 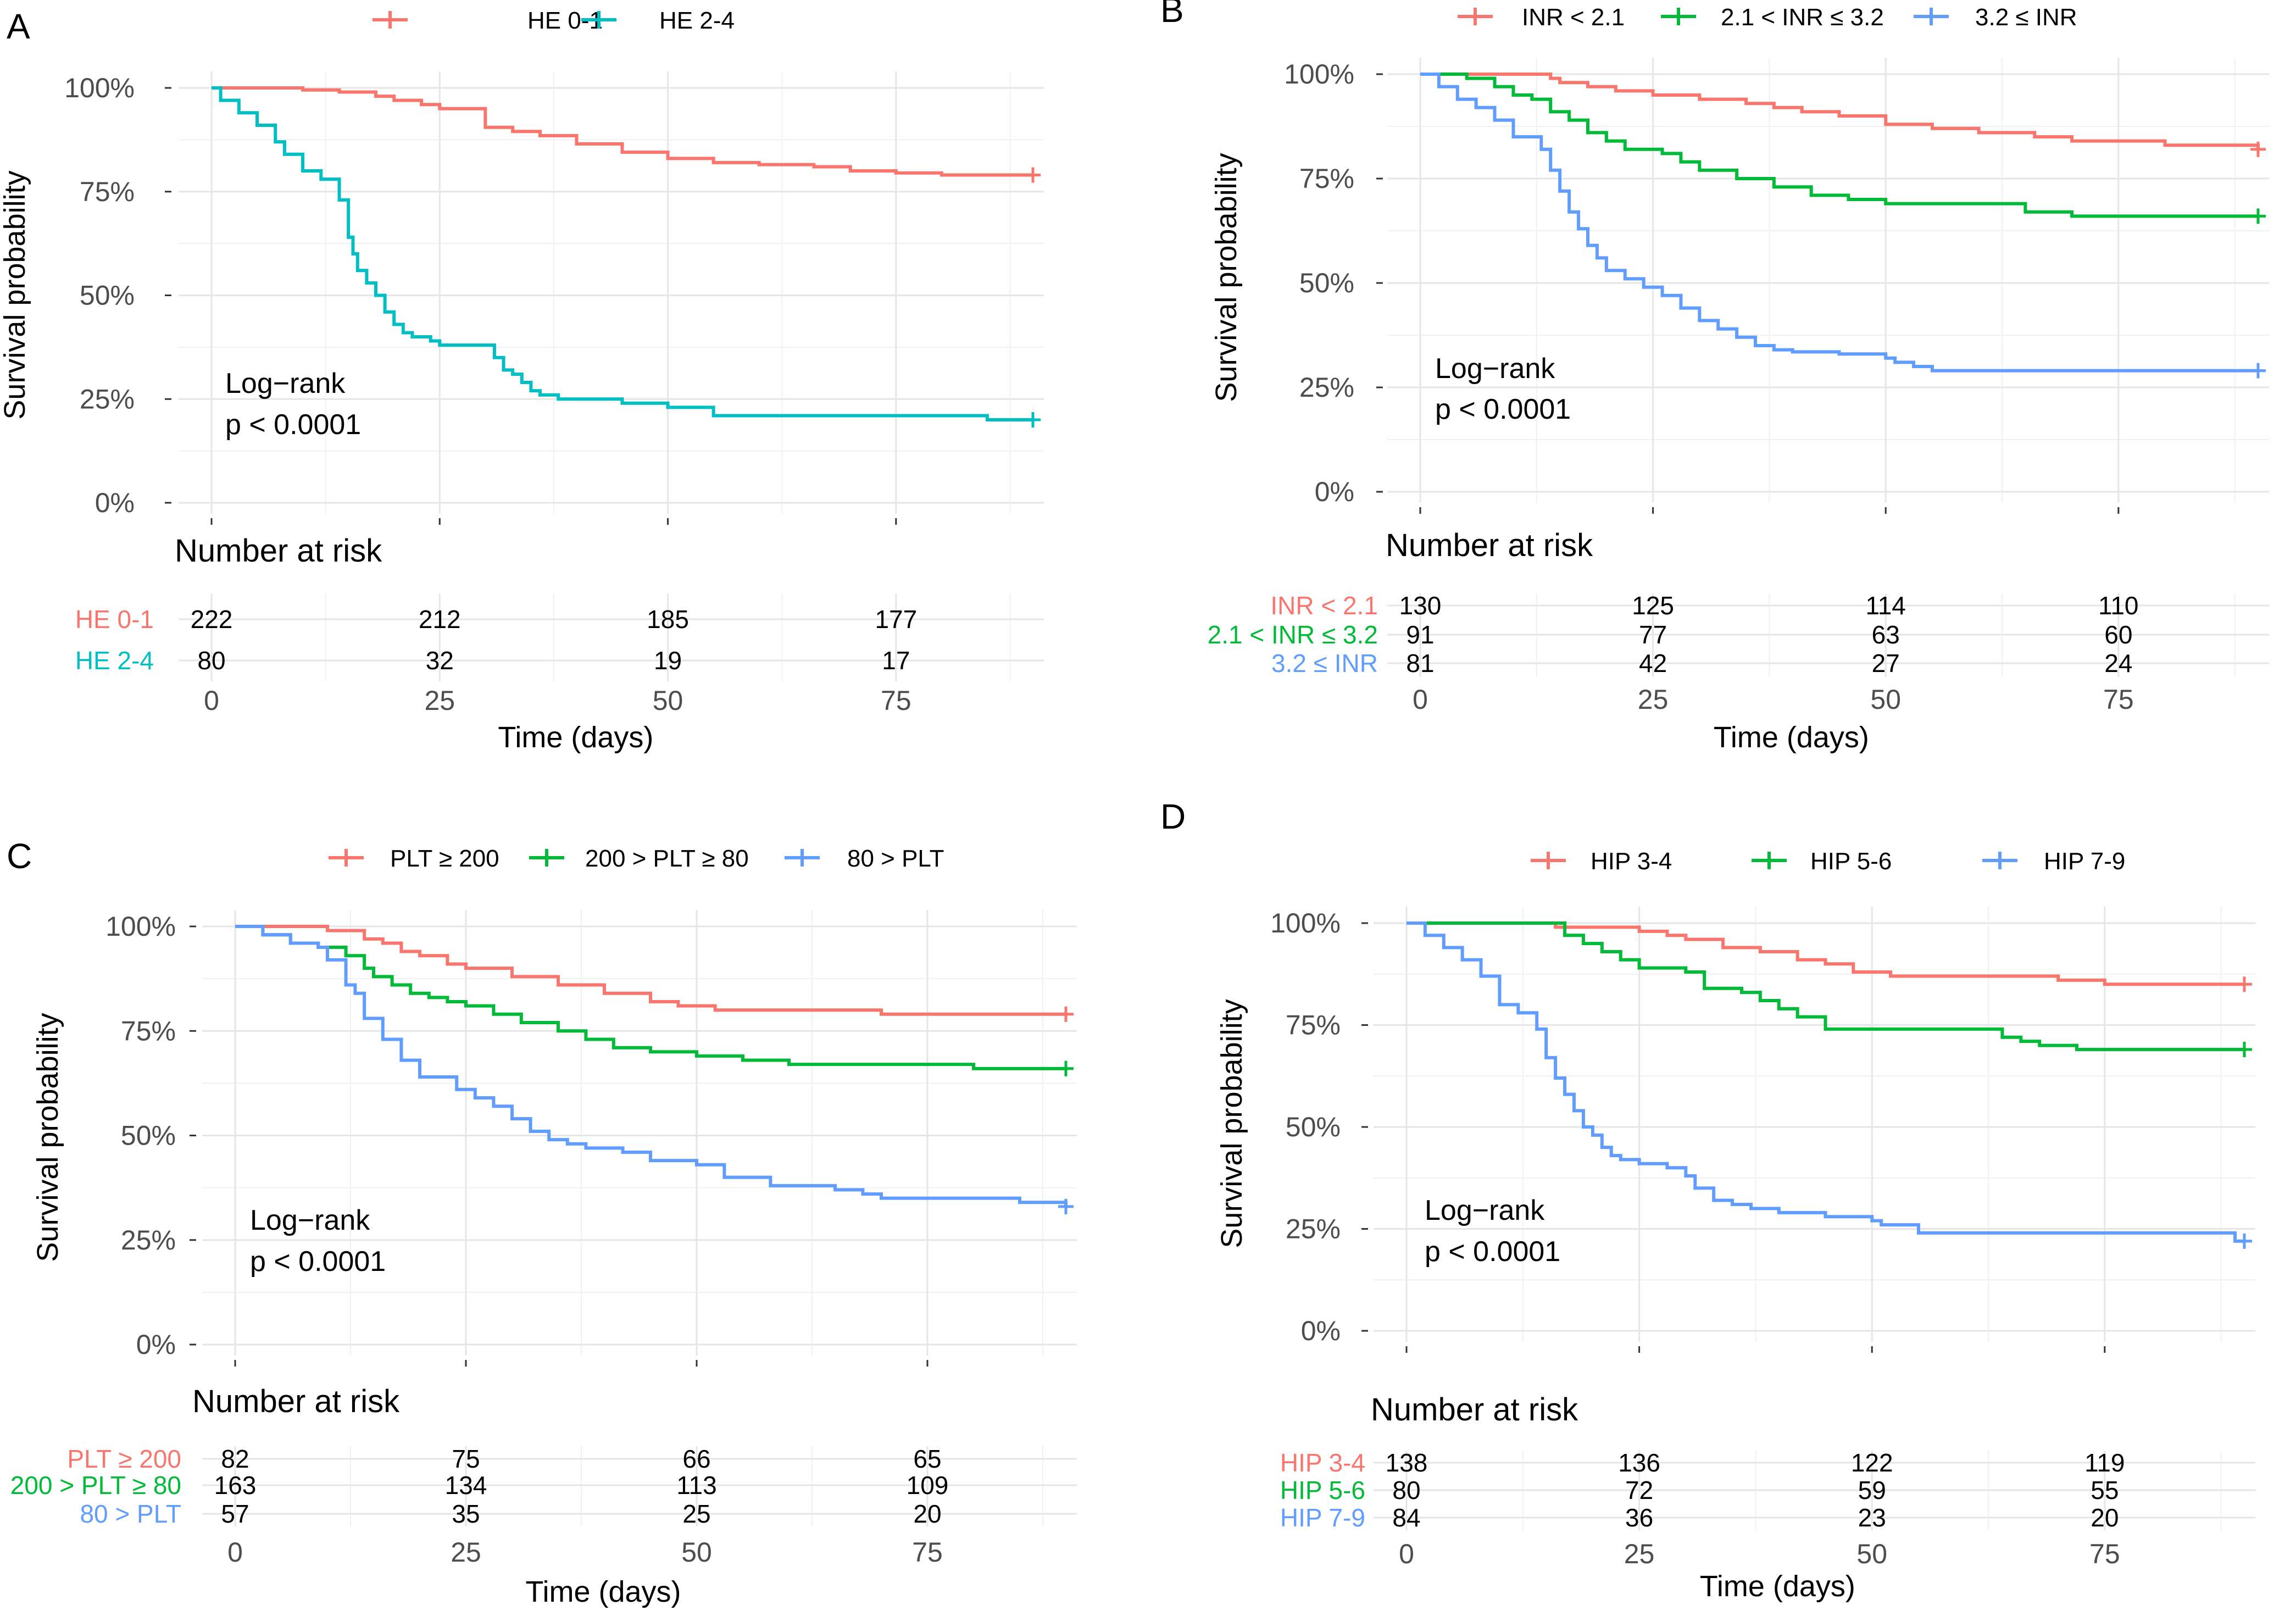 I want to click on legend-entry: HE 0-1, so click(x=488, y=20).